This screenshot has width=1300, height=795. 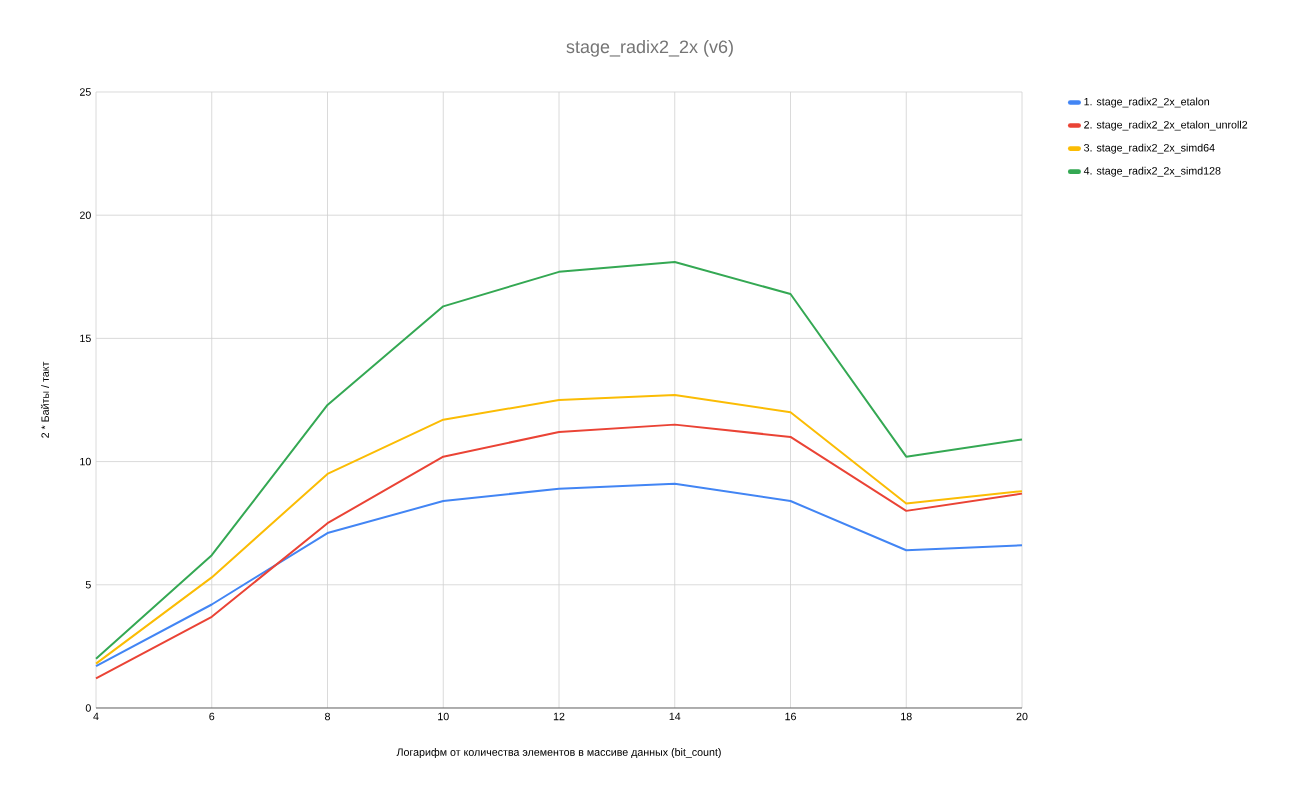 What do you see at coordinates (85, 461) in the screenshot?
I see `y-tick-label: 10` at bounding box center [85, 461].